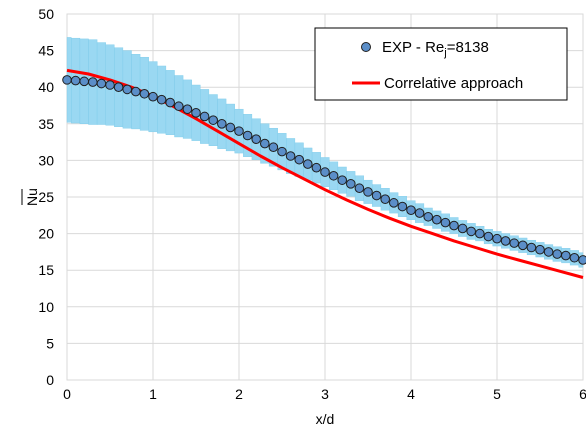 The image size is (586, 433). Describe the element at coordinates (325, 394) in the screenshot. I see `x-tick-label: 3` at that location.